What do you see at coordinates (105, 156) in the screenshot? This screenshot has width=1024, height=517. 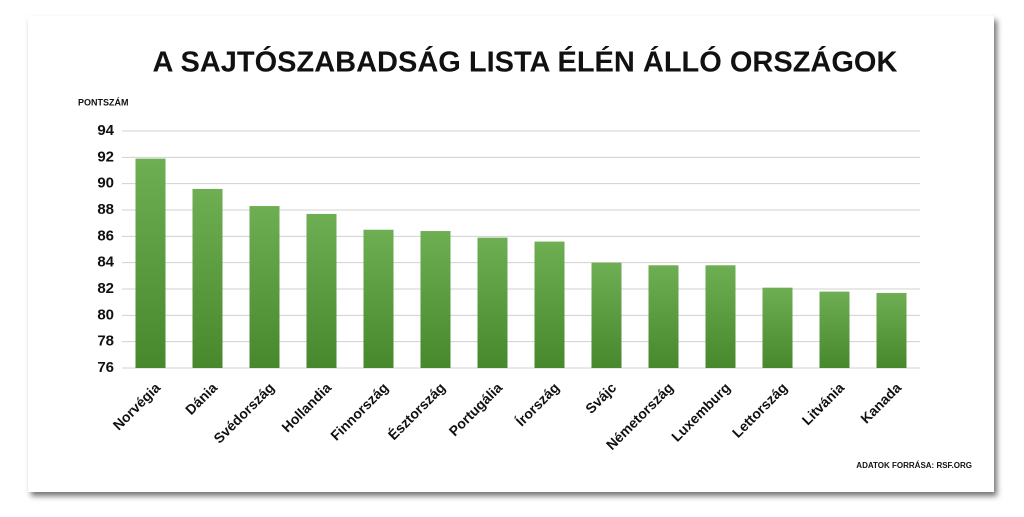 I see `y-tick-label: 92` at bounding box center [105, 156].